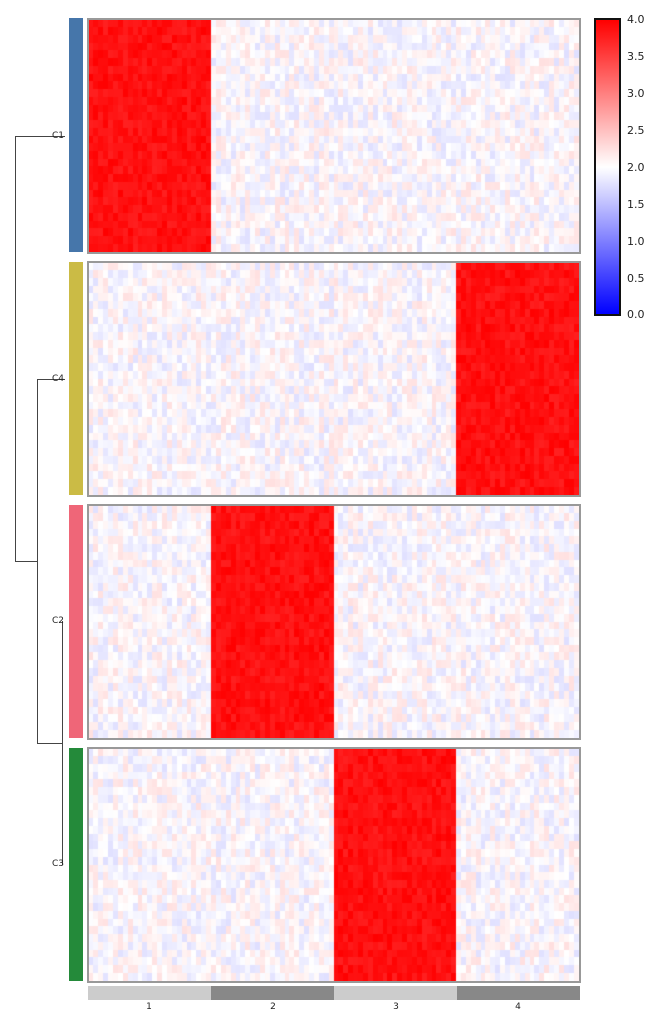 This screenshot has width=661, height=1028. Describe the element at coordinates (636, 278) in the screenshot. I see `colorbar-tick: 0.5` at that location.